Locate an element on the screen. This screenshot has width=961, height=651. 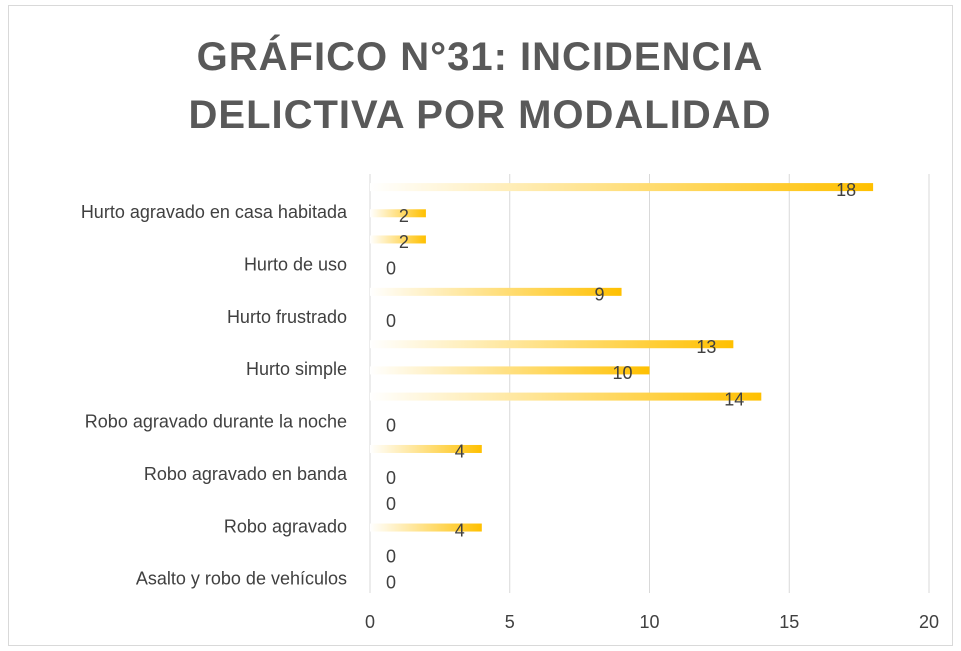
x-tick-label: 10 is located at coordinates (649, 622).